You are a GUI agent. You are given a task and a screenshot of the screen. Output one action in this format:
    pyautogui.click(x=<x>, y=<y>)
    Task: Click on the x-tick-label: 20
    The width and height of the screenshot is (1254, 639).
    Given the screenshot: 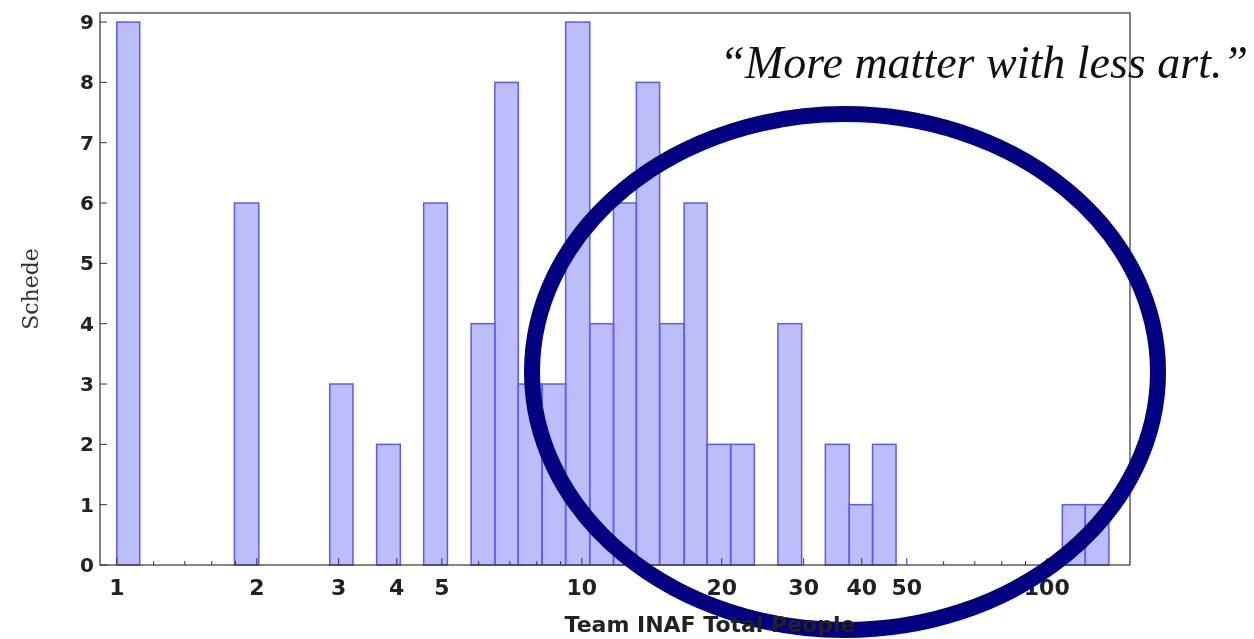 What is the action you would take?
    pyautogui.click(x=722, y=587)
    